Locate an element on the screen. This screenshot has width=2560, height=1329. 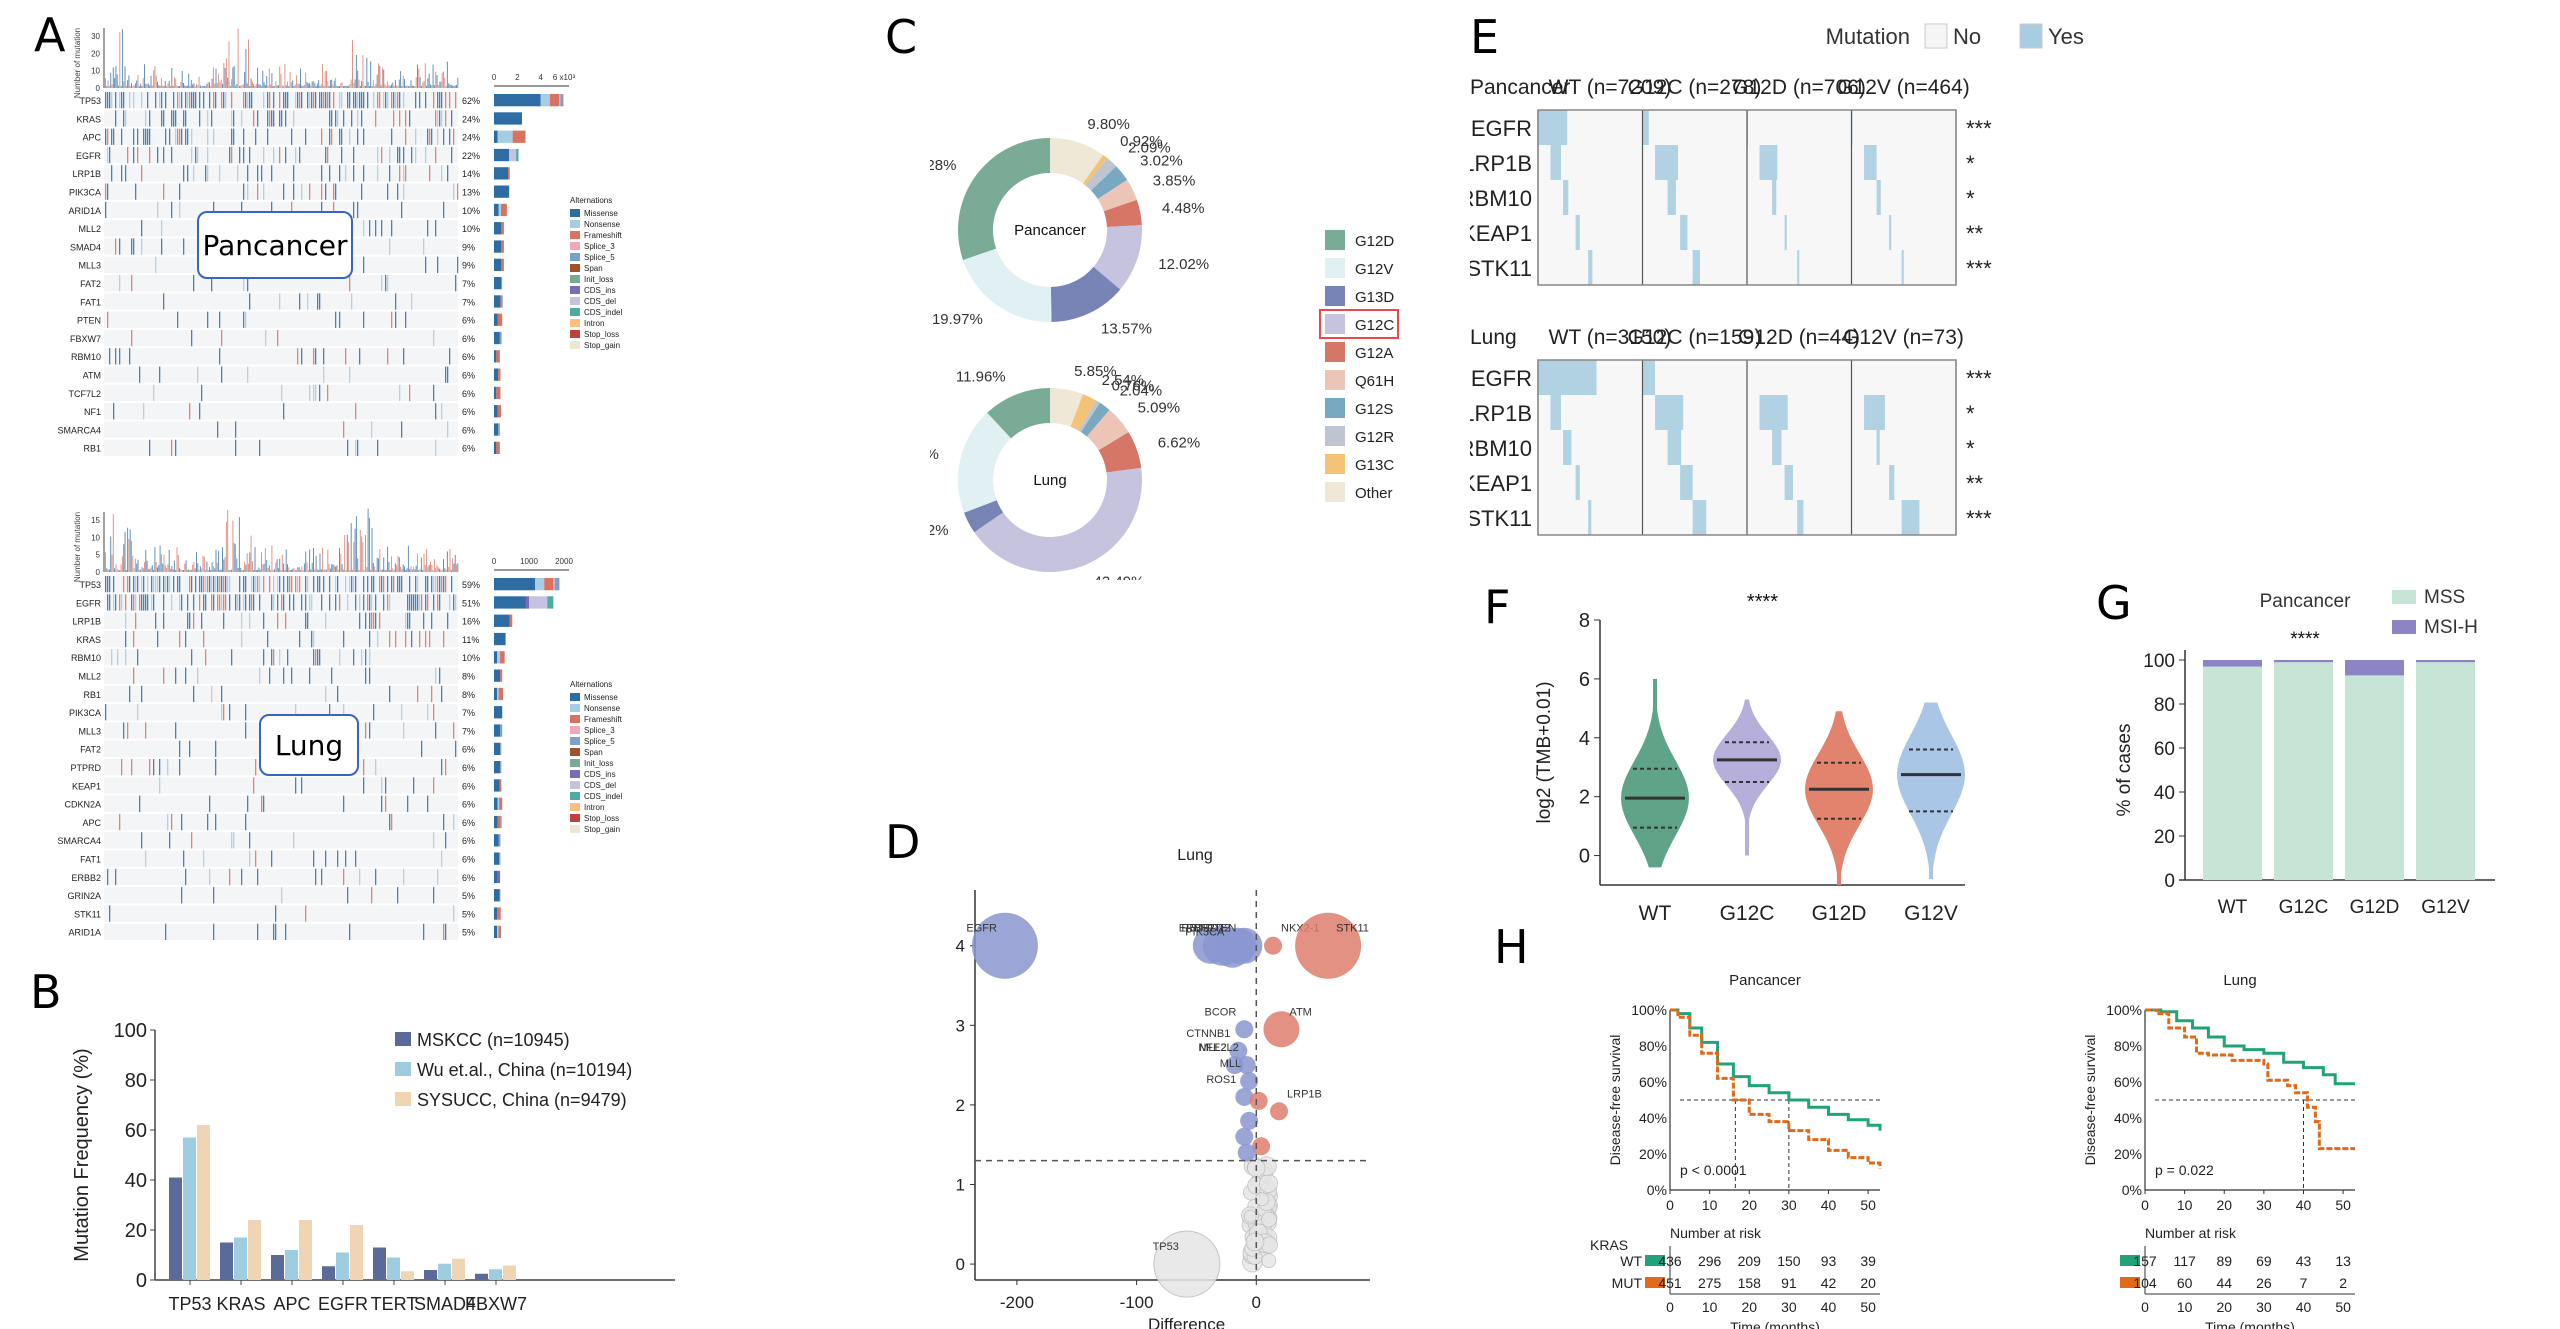
bubble-label: MLL2 is located at coordinates (1213, 1048).